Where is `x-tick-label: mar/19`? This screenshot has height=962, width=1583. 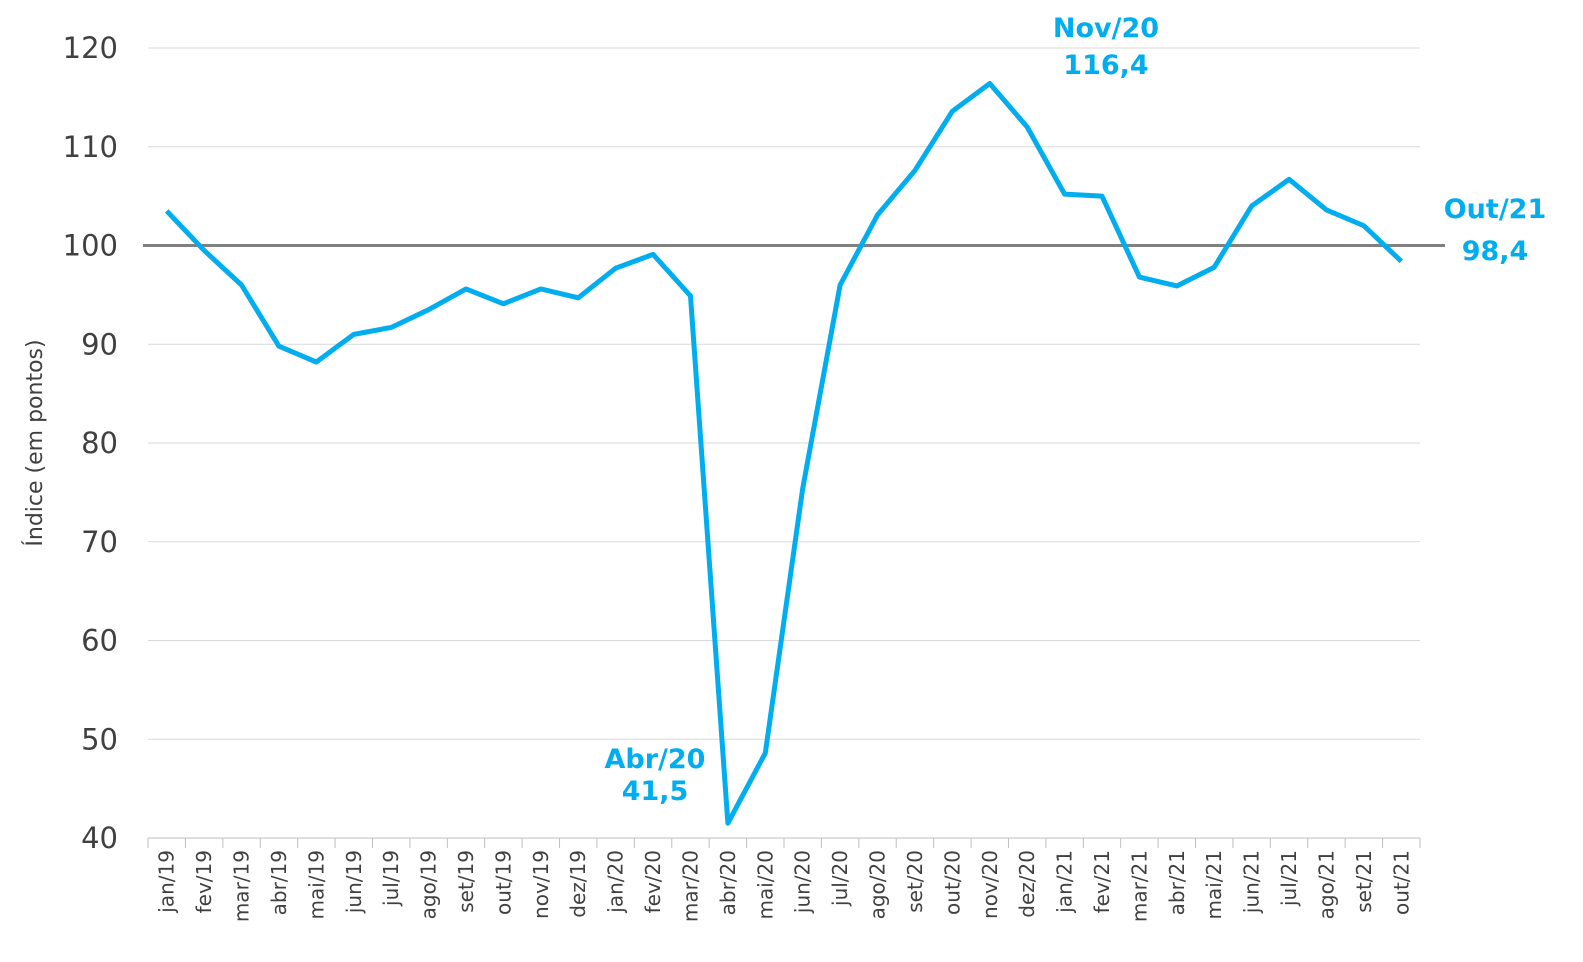 x-tick-label: mar/19 is located at coordinates (242, 886).